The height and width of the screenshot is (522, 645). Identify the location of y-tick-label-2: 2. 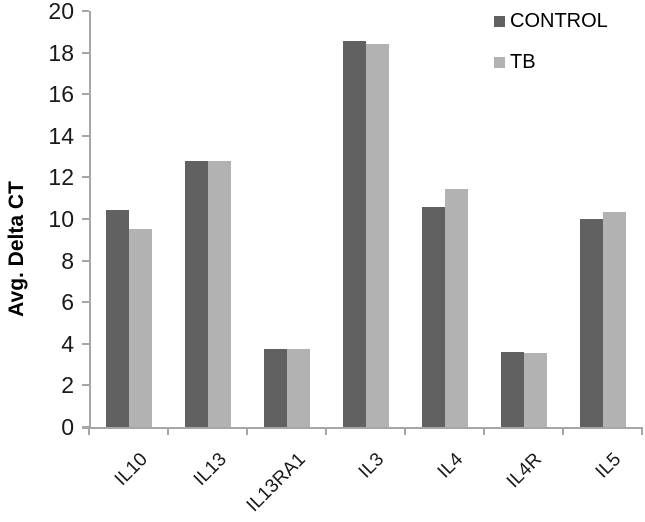
(67, 385).